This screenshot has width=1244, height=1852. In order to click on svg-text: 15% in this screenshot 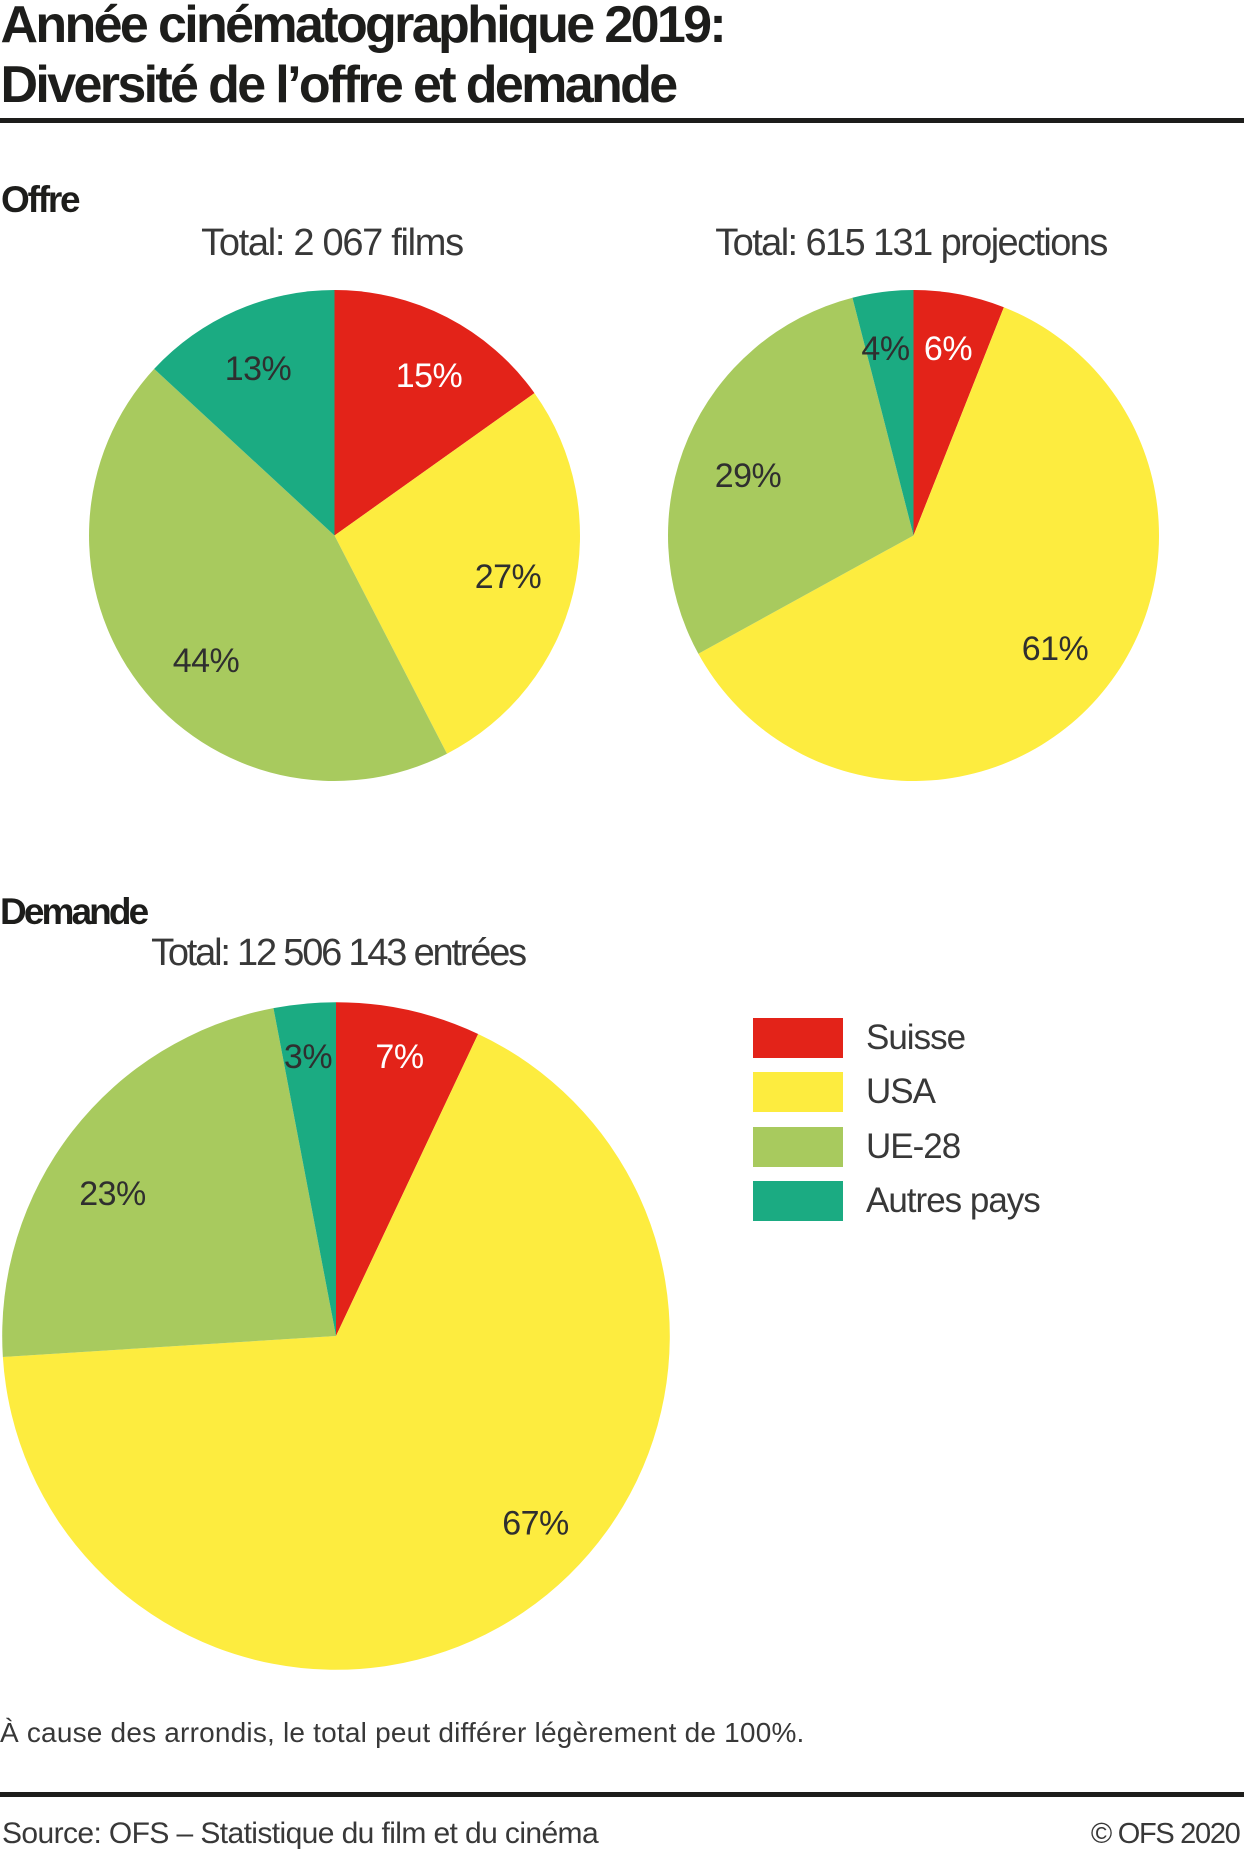, I will do `click(429, 376)`.